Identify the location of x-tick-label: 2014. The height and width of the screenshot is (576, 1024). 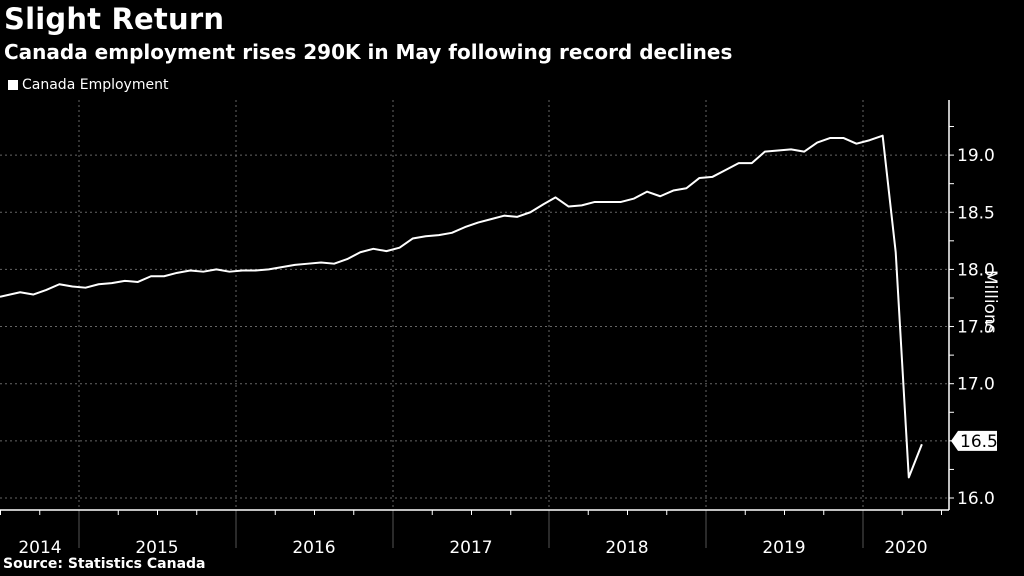
(39, 548).